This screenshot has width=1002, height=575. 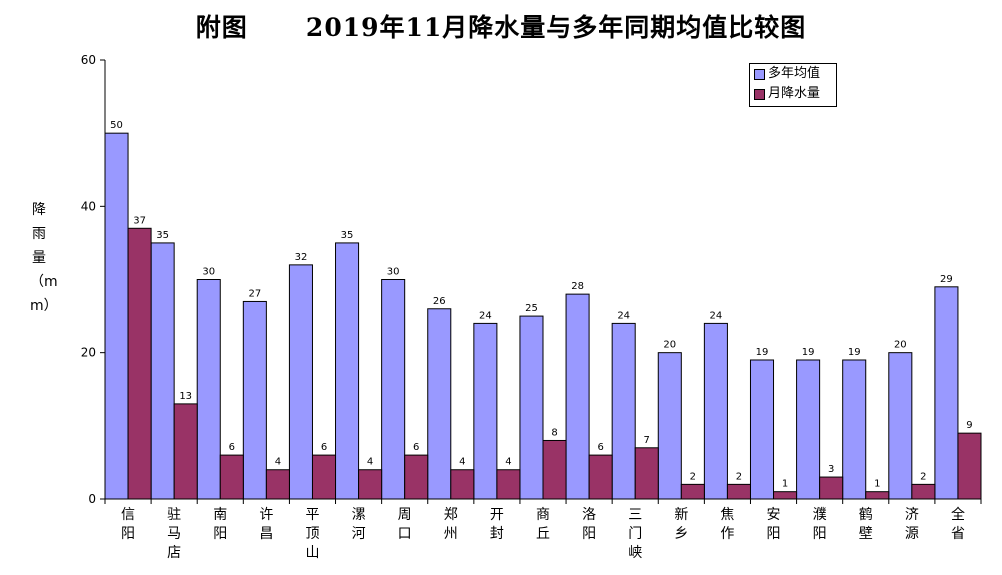 What do you see at coordinates (958, 524) in the screenshot?
I see `x-tick-label: 全省` at bounding box center [958, 524].